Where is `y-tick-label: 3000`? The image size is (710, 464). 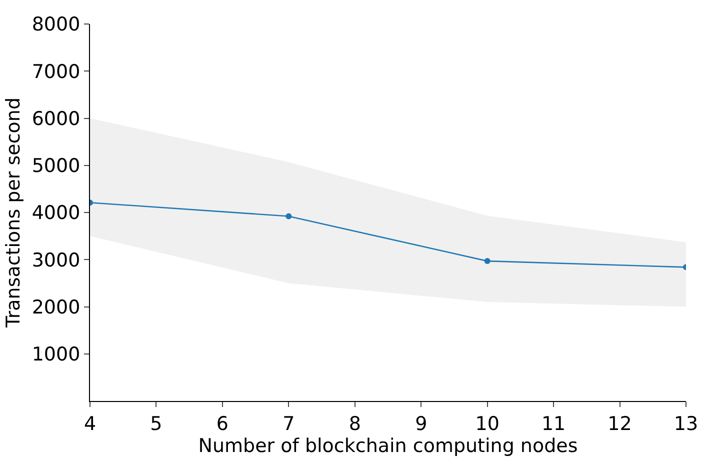
y-tick-label: 3000 is located at coordinates (56, 260).